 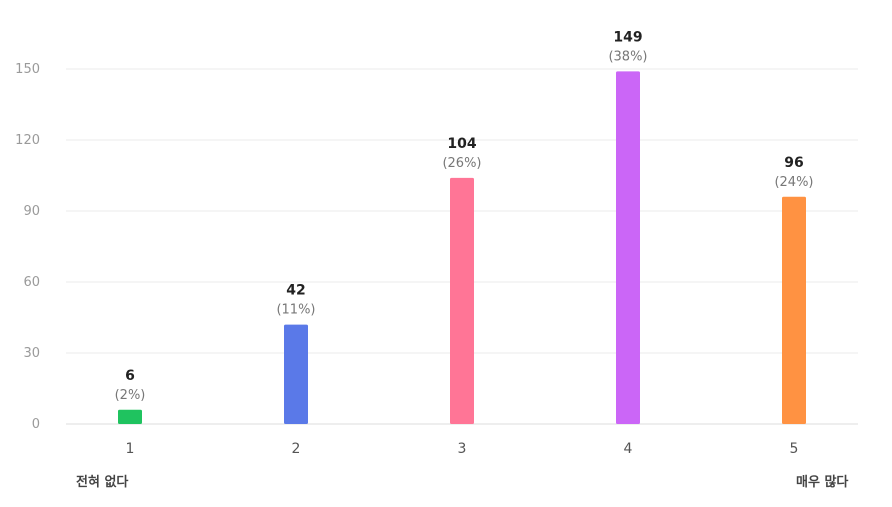 What do you see at coordinates (461, 163) in the screenshot?
I see `data-label-percent: (26%)` at bounding box center [461, 163].